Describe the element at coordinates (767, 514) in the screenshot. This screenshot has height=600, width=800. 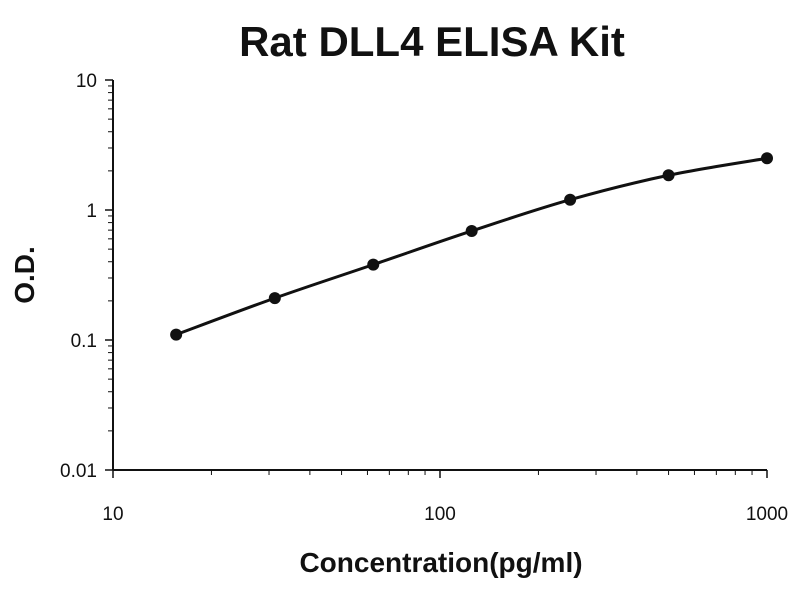
I see `x-tick-label: 1000` at that location.